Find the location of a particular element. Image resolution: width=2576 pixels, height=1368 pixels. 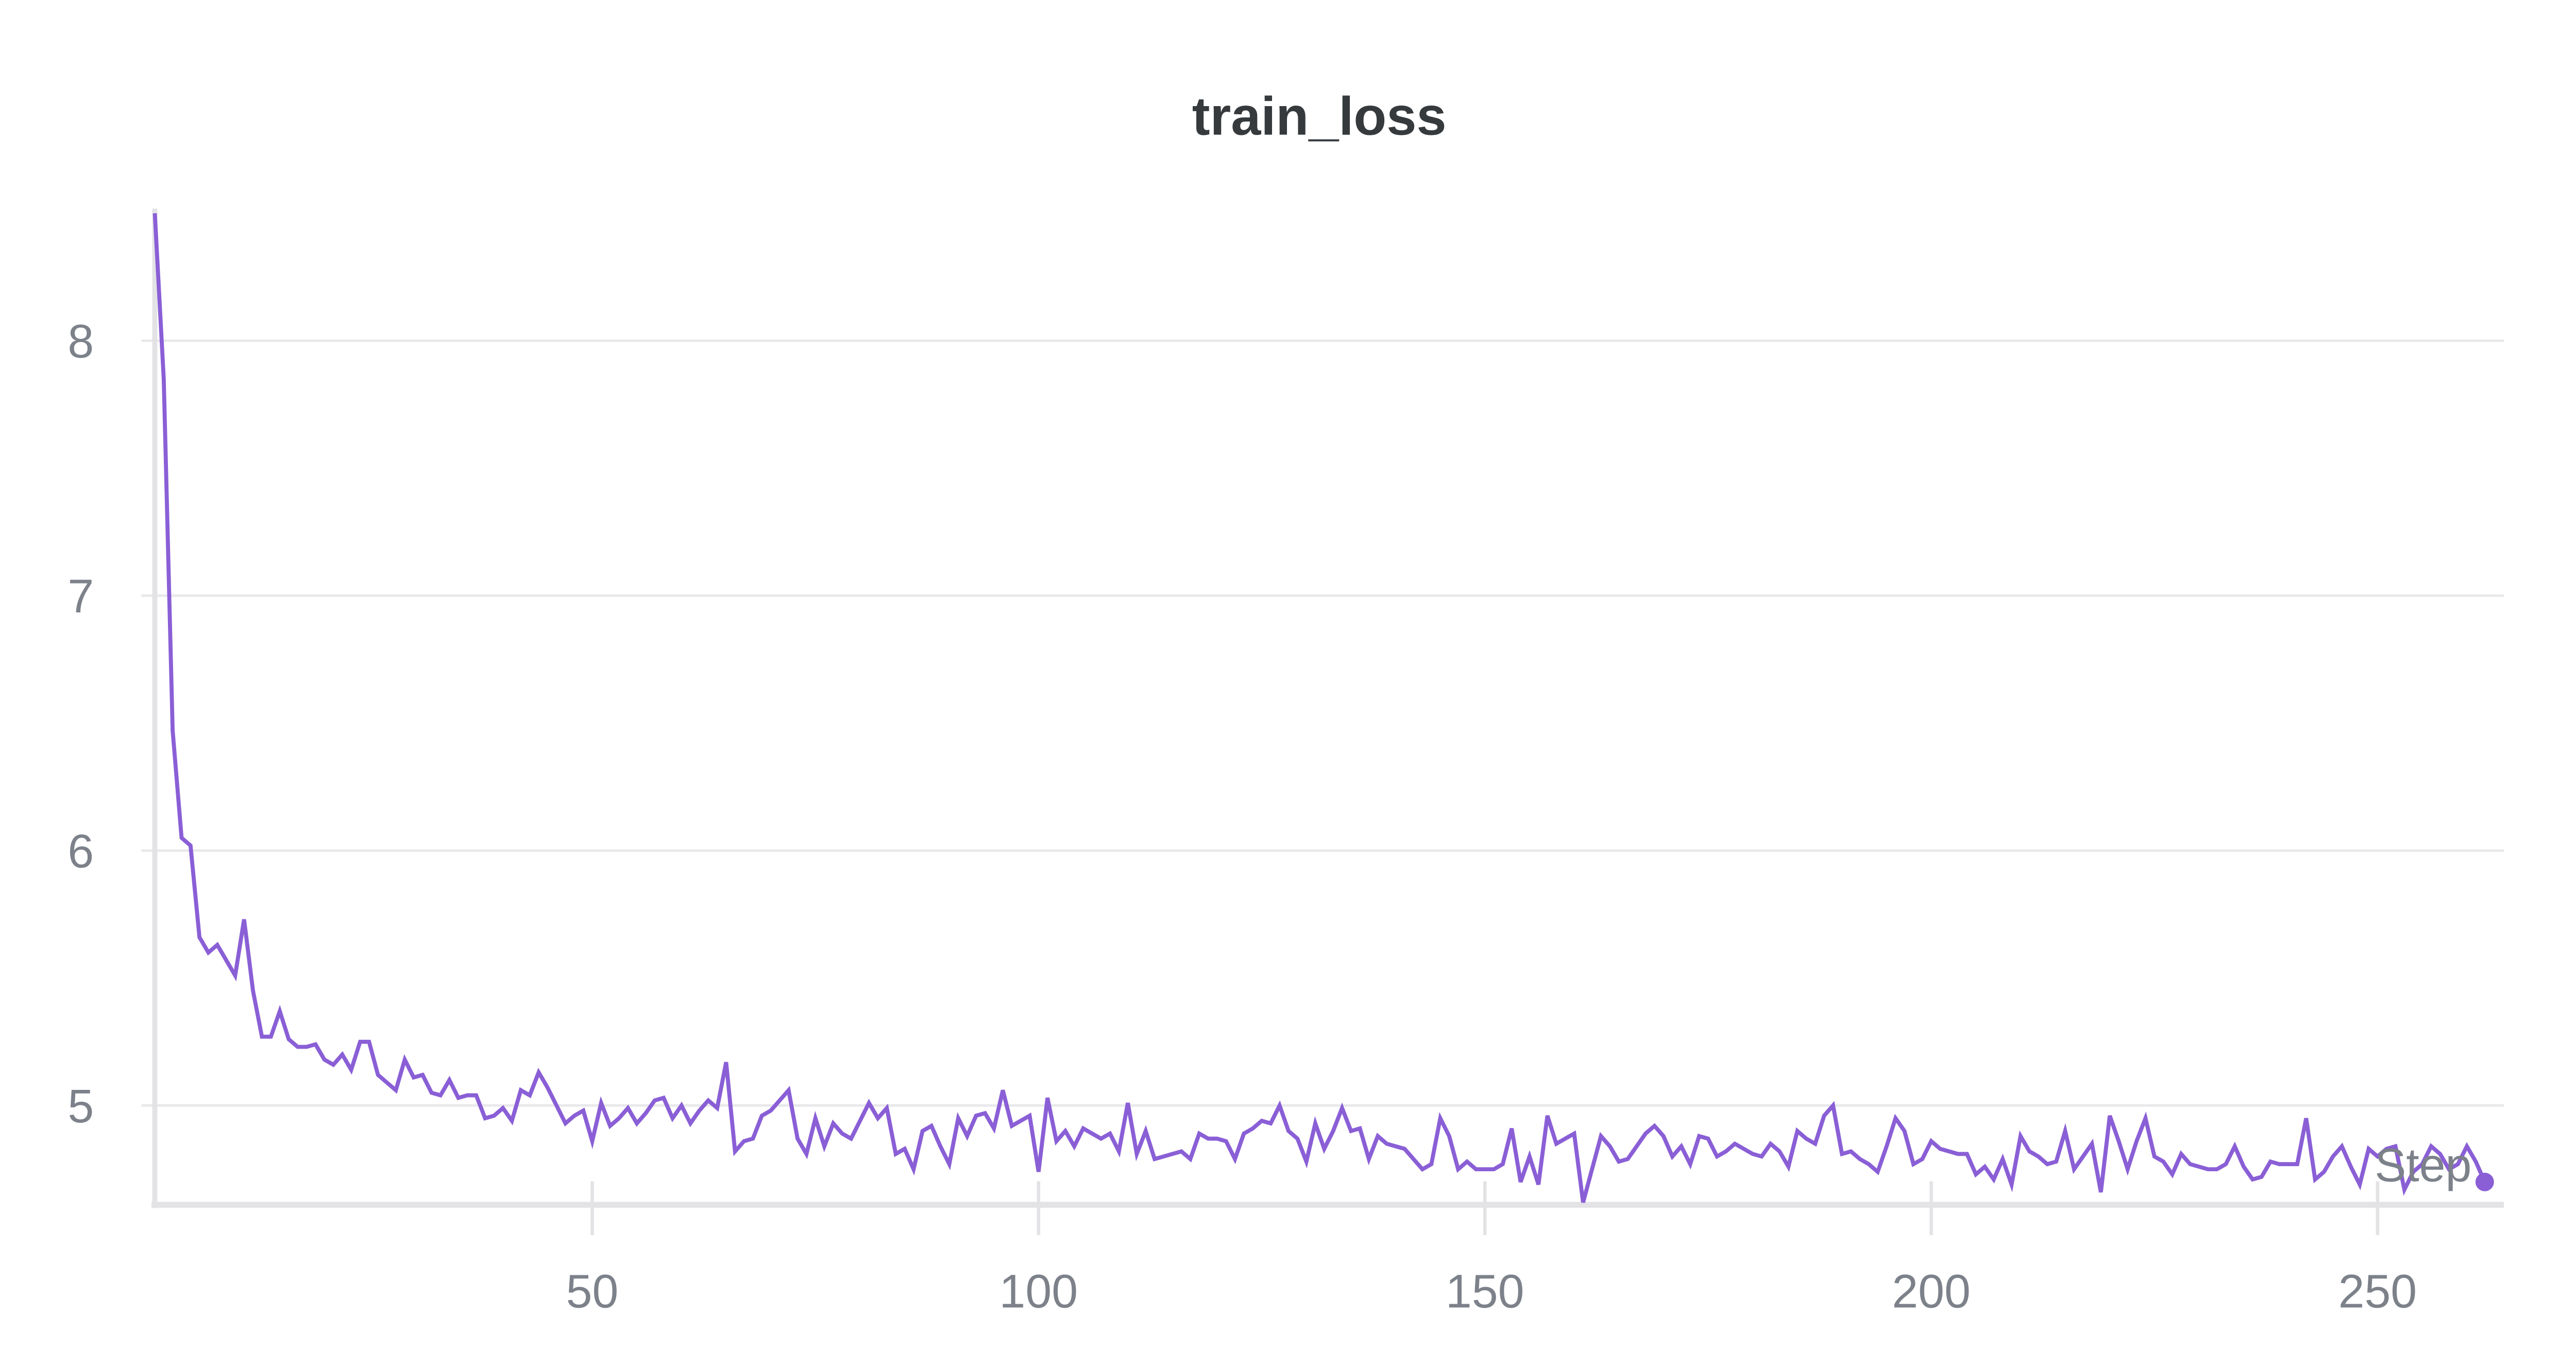

x-tick-label: 250 is located at coordinates (2377, 1291).